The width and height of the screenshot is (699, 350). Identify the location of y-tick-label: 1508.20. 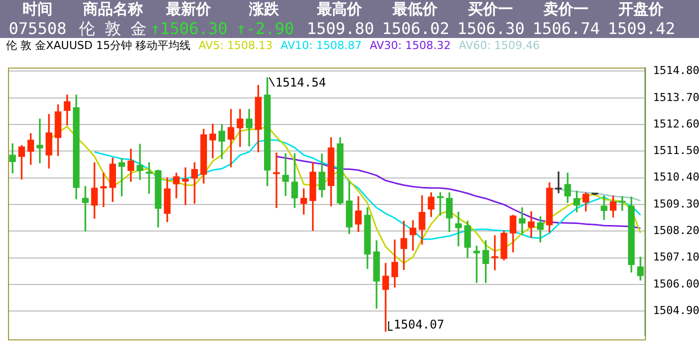
(676, 231).